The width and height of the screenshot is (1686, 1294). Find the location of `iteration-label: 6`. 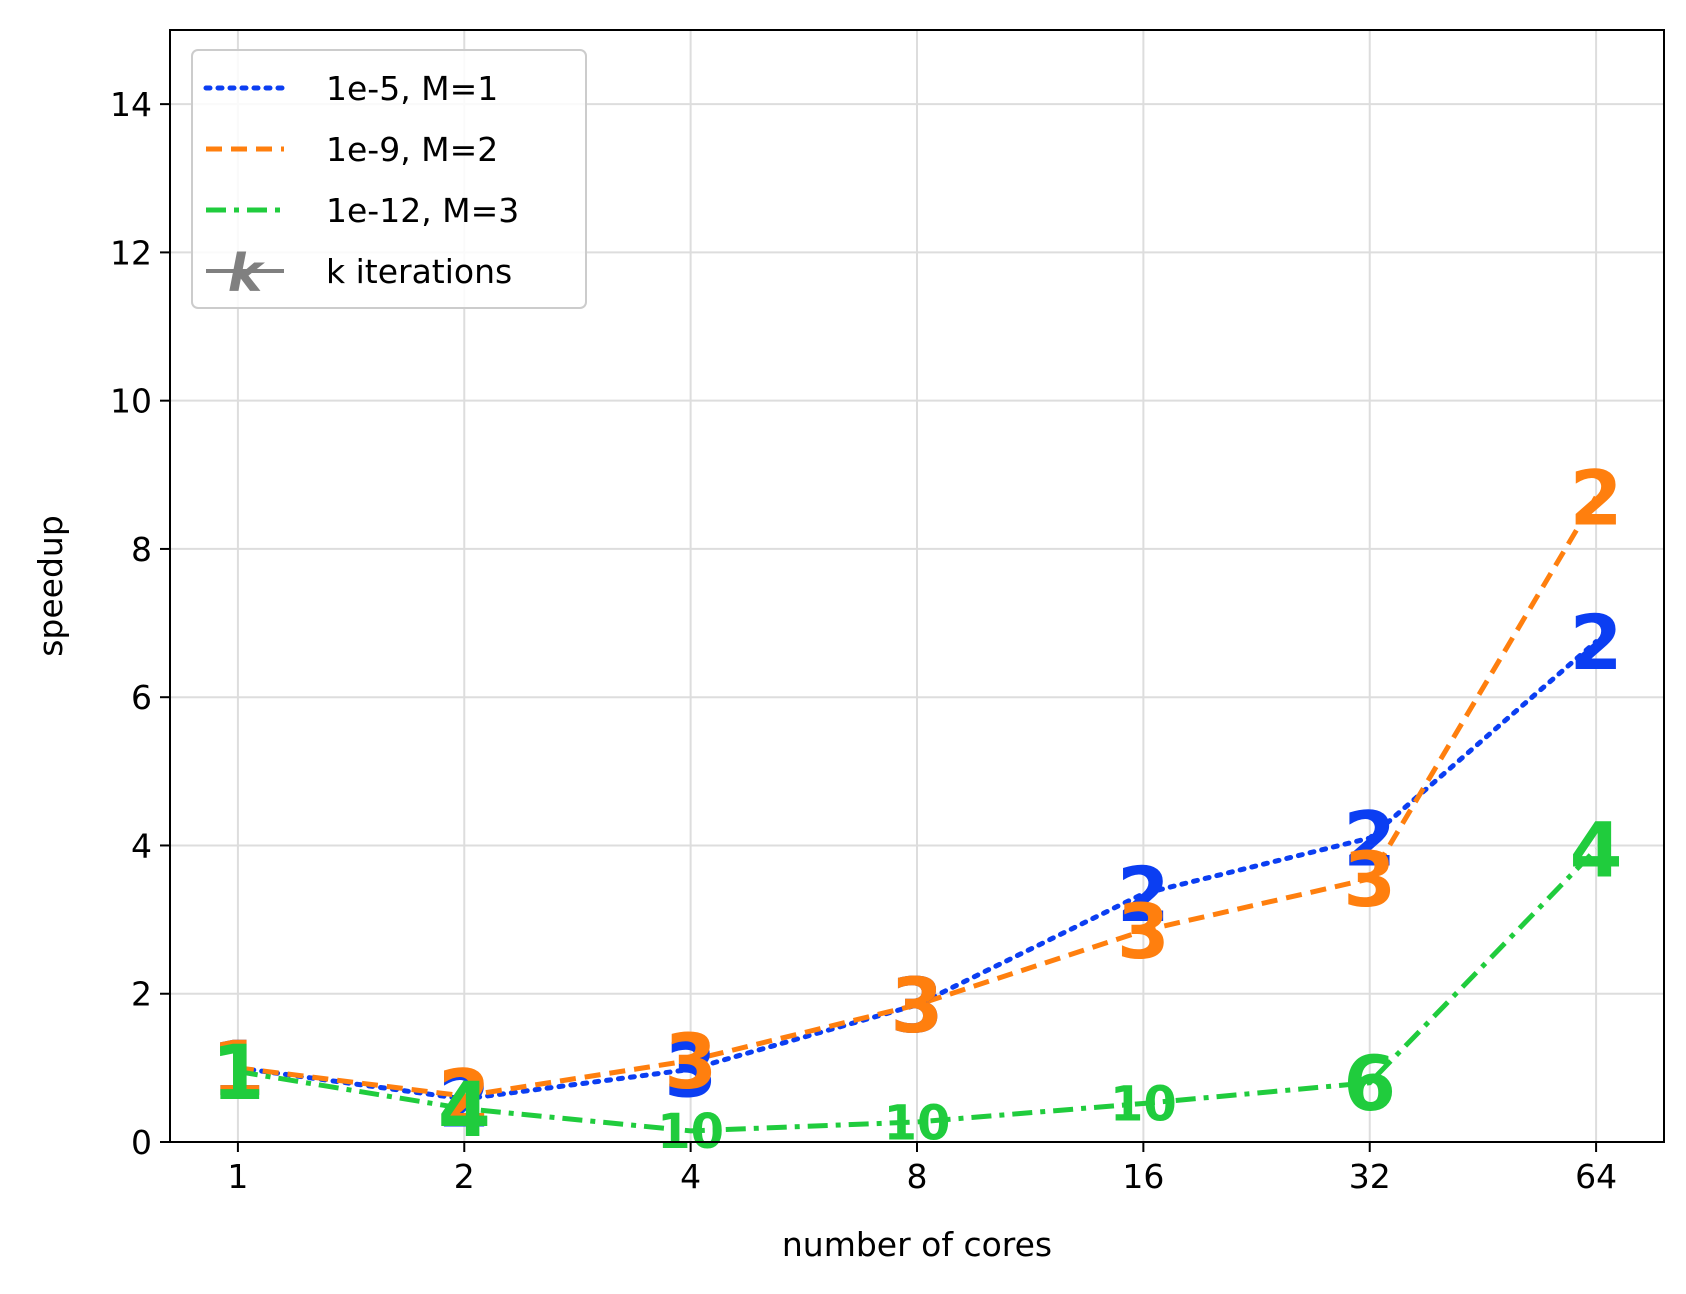

iteration-label: 6 is located at coordinates (1369, 1083).